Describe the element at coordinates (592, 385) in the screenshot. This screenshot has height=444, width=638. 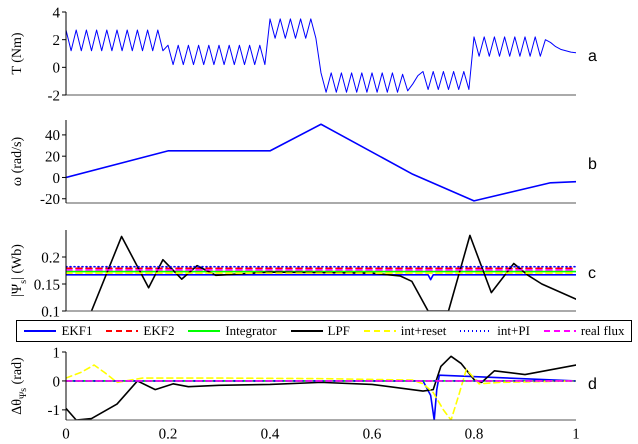
I see `text: d` at that location.